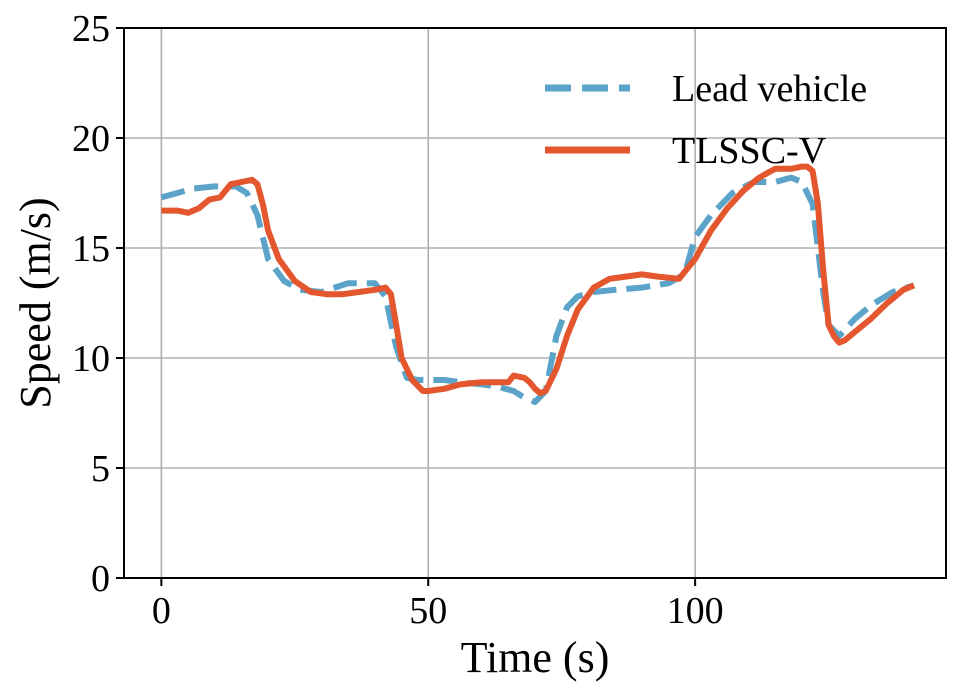  I want to click on y-tick-label: 20, so click(91, 139).